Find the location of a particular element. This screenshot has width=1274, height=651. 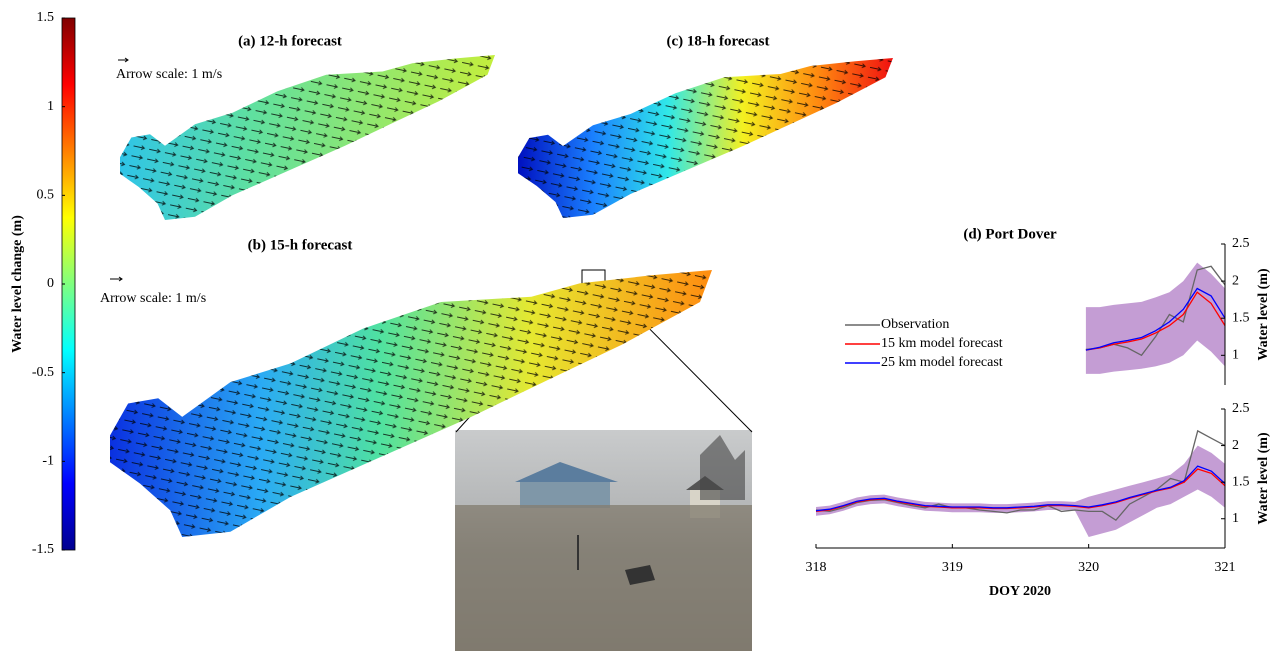

legend-label: 25 km model forecast is located at coordinates (942, 362).